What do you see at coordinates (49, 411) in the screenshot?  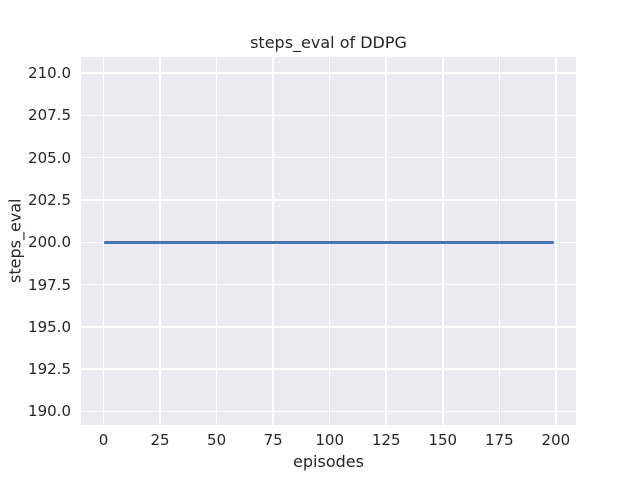 I see `y-tick-label: 190.0` at bounding box center [49, 411].